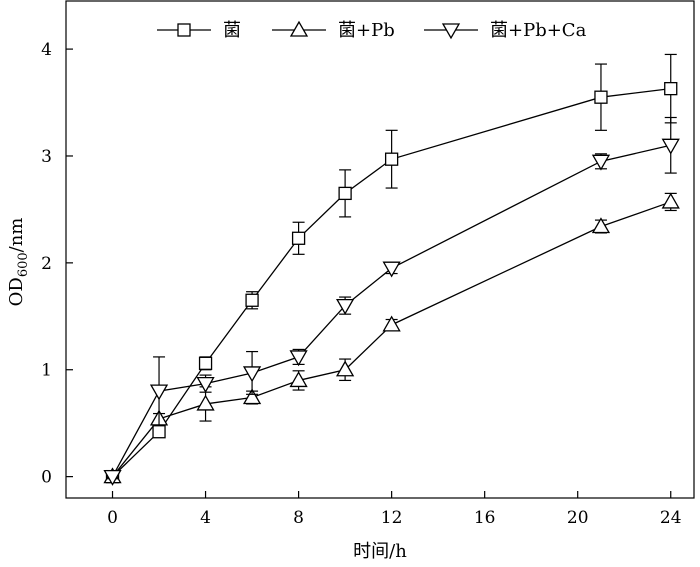 This screenshot has width=700, height=567. I want to click on legend-item: 菌+Pb, so click(333, 30).